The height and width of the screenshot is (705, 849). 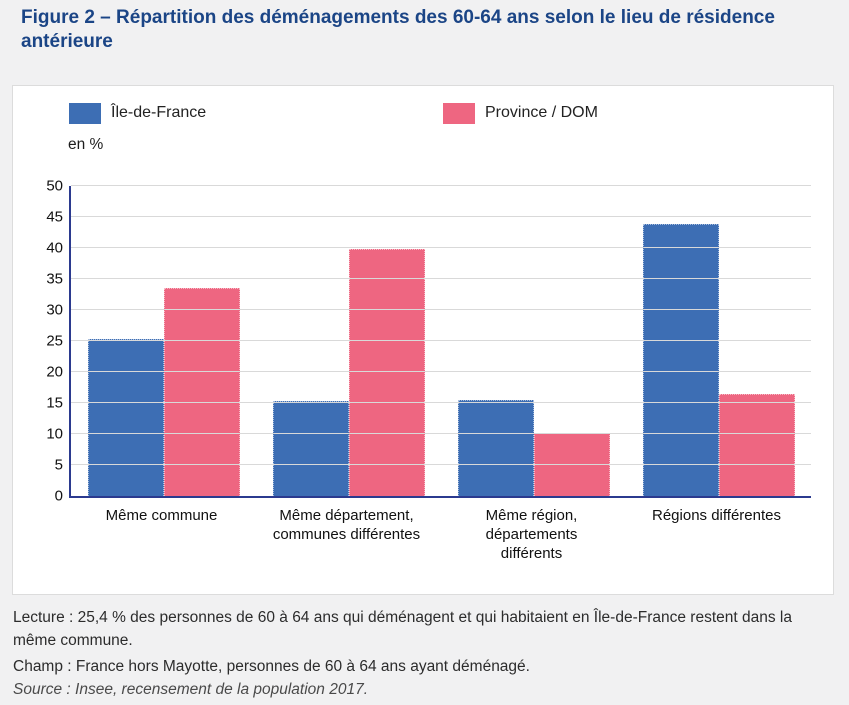 I want to click on y-axis: 0 5 10 15 20 25 30 35 40 45 50, so click(x=41, y=341).